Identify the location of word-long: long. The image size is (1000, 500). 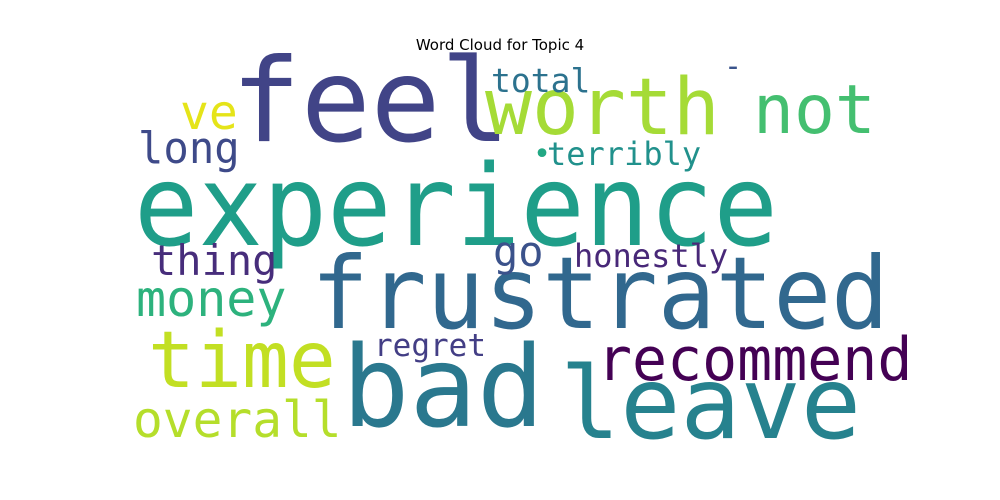
(189, 148).